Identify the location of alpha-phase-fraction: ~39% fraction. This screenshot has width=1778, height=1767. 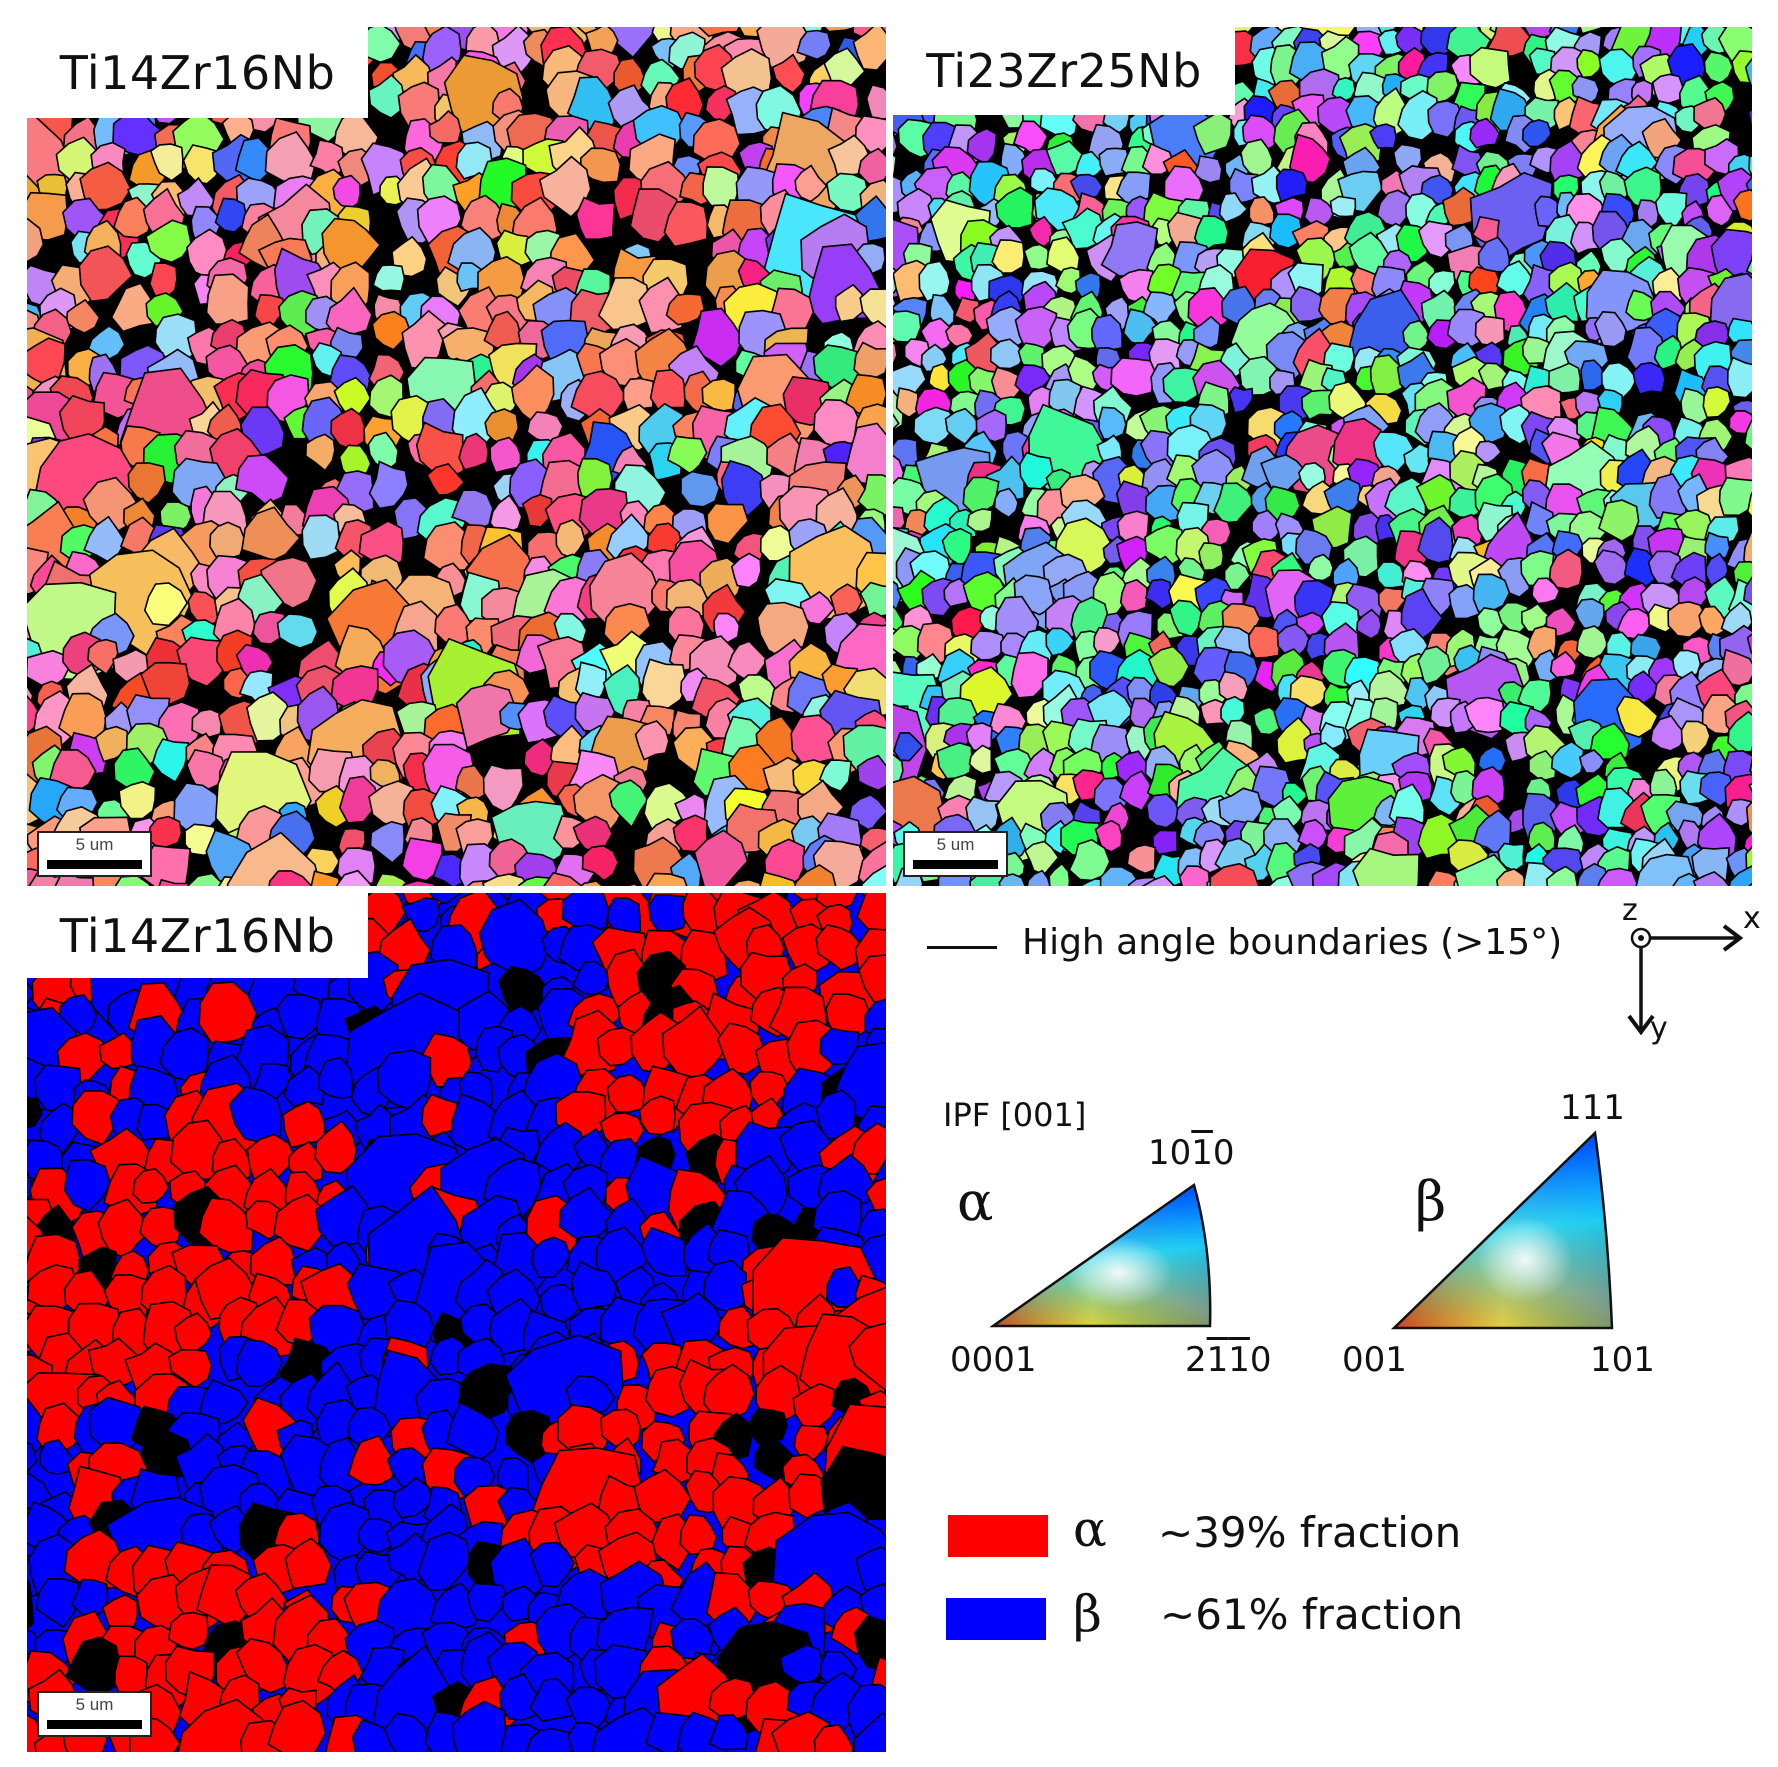
(1310, 1532).